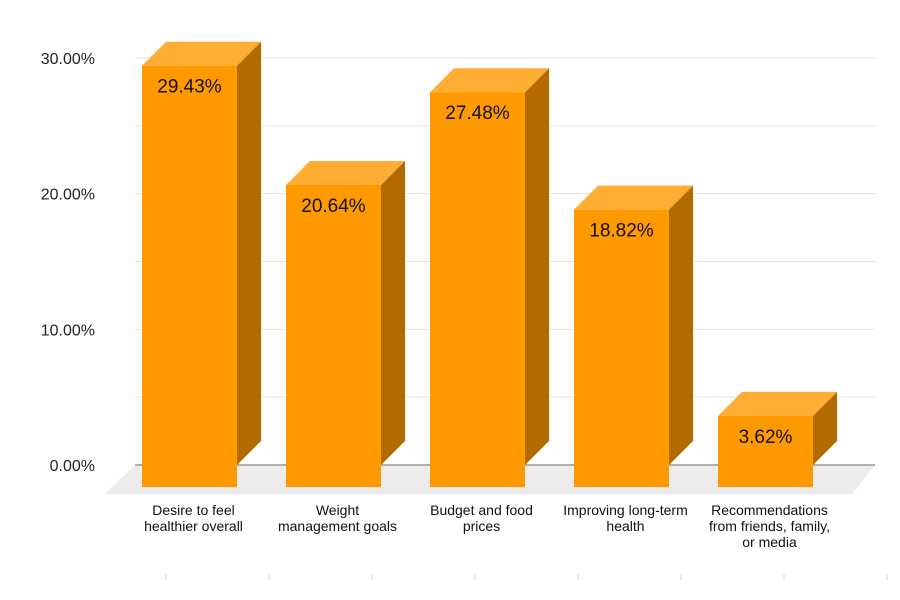 This screenshot has height=600, width=900. I want to click on bar-group: 27.48% Budget and food prices, so click(489, 301).